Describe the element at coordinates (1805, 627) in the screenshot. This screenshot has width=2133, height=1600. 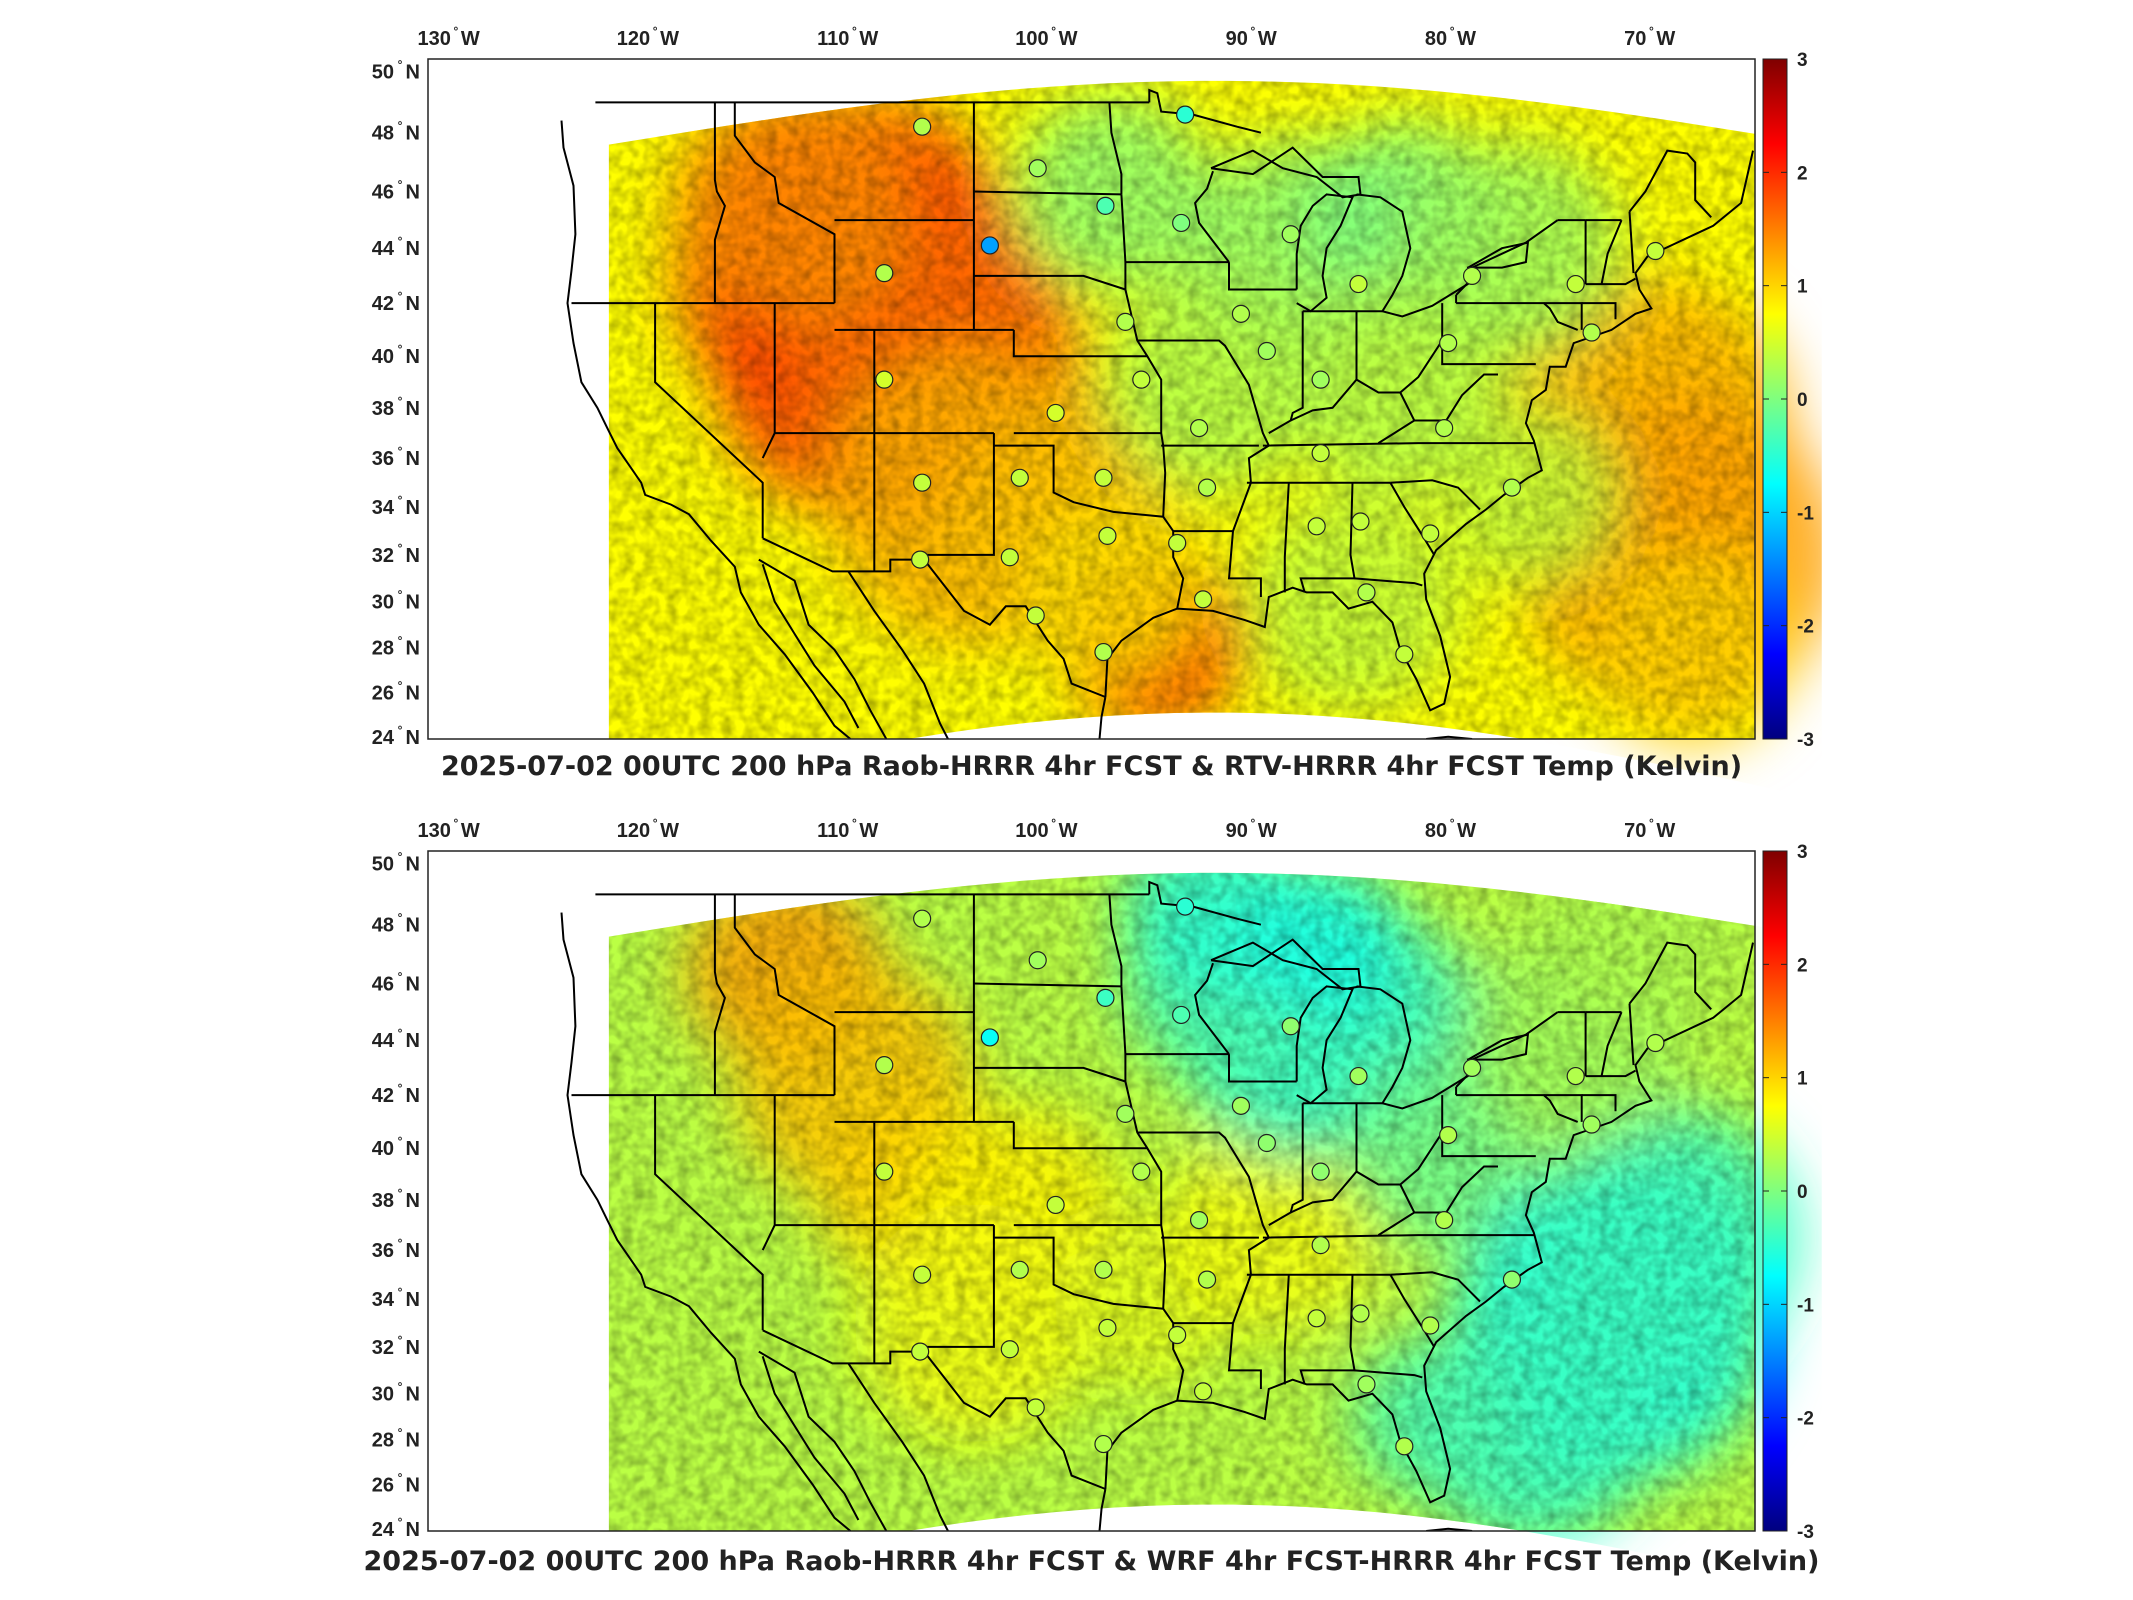
I see `colorbar-label: -2` at that location.